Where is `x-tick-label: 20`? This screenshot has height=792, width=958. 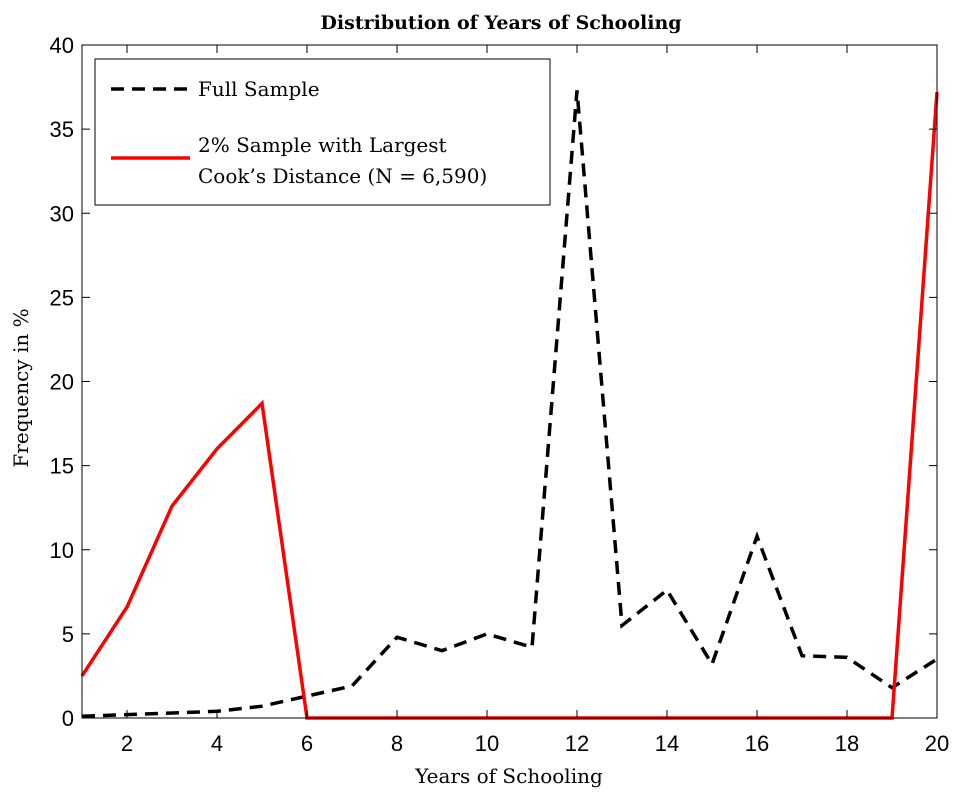 x-tick-label: 20 is located at coordinates (937, 743).